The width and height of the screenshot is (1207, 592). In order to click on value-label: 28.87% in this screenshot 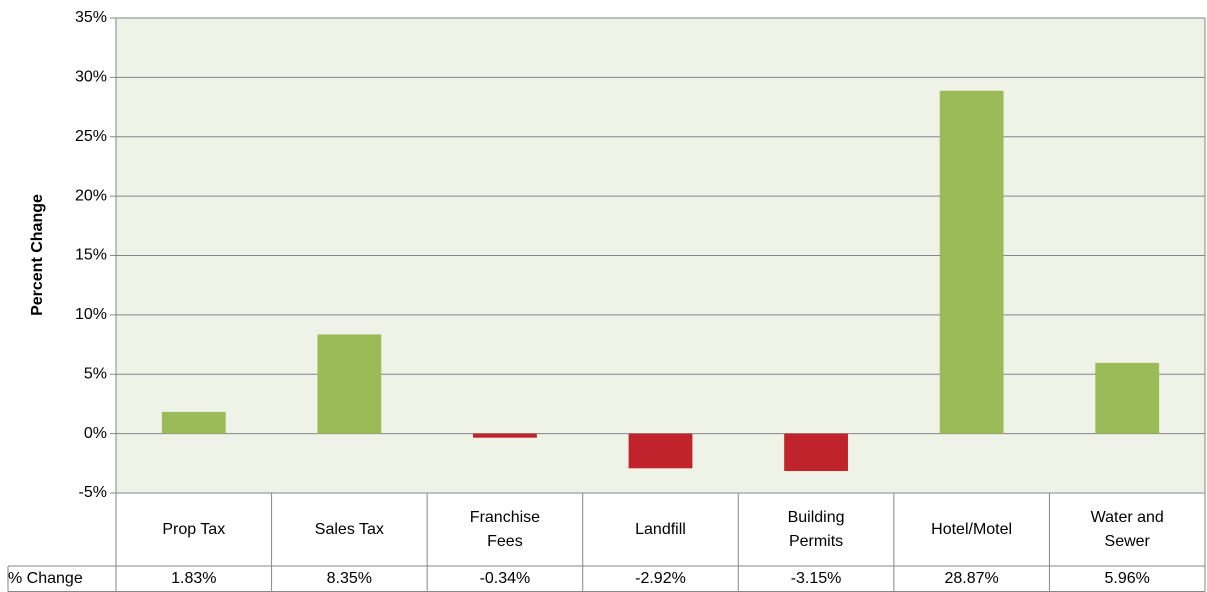, I will do `click(972, 579)`.